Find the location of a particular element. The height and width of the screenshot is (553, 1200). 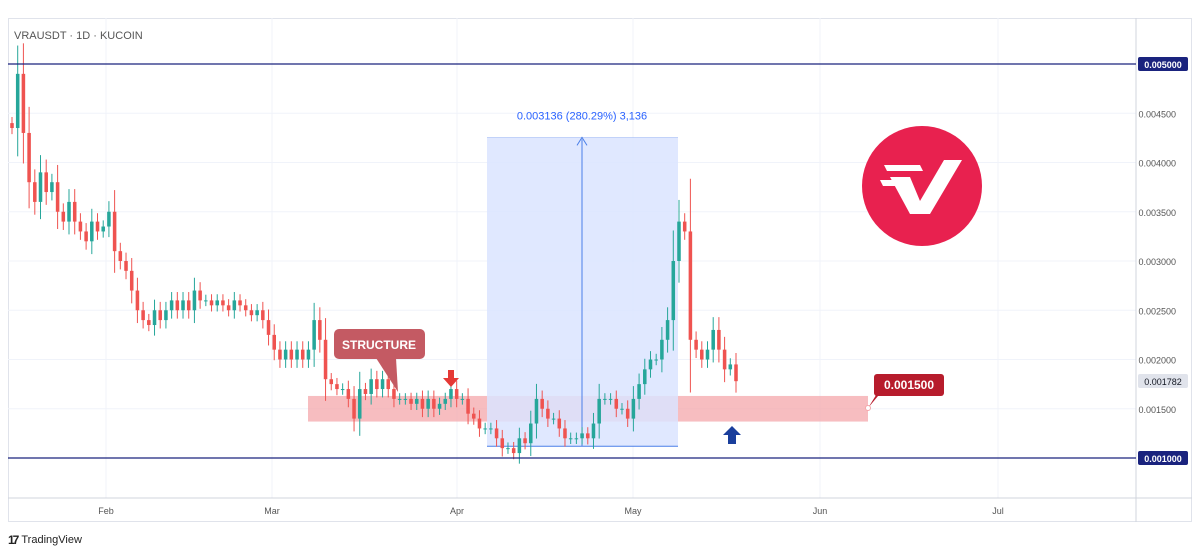

x-axis: Feb Mar Apr May Jun Jul is located at coordinates (600, 506).